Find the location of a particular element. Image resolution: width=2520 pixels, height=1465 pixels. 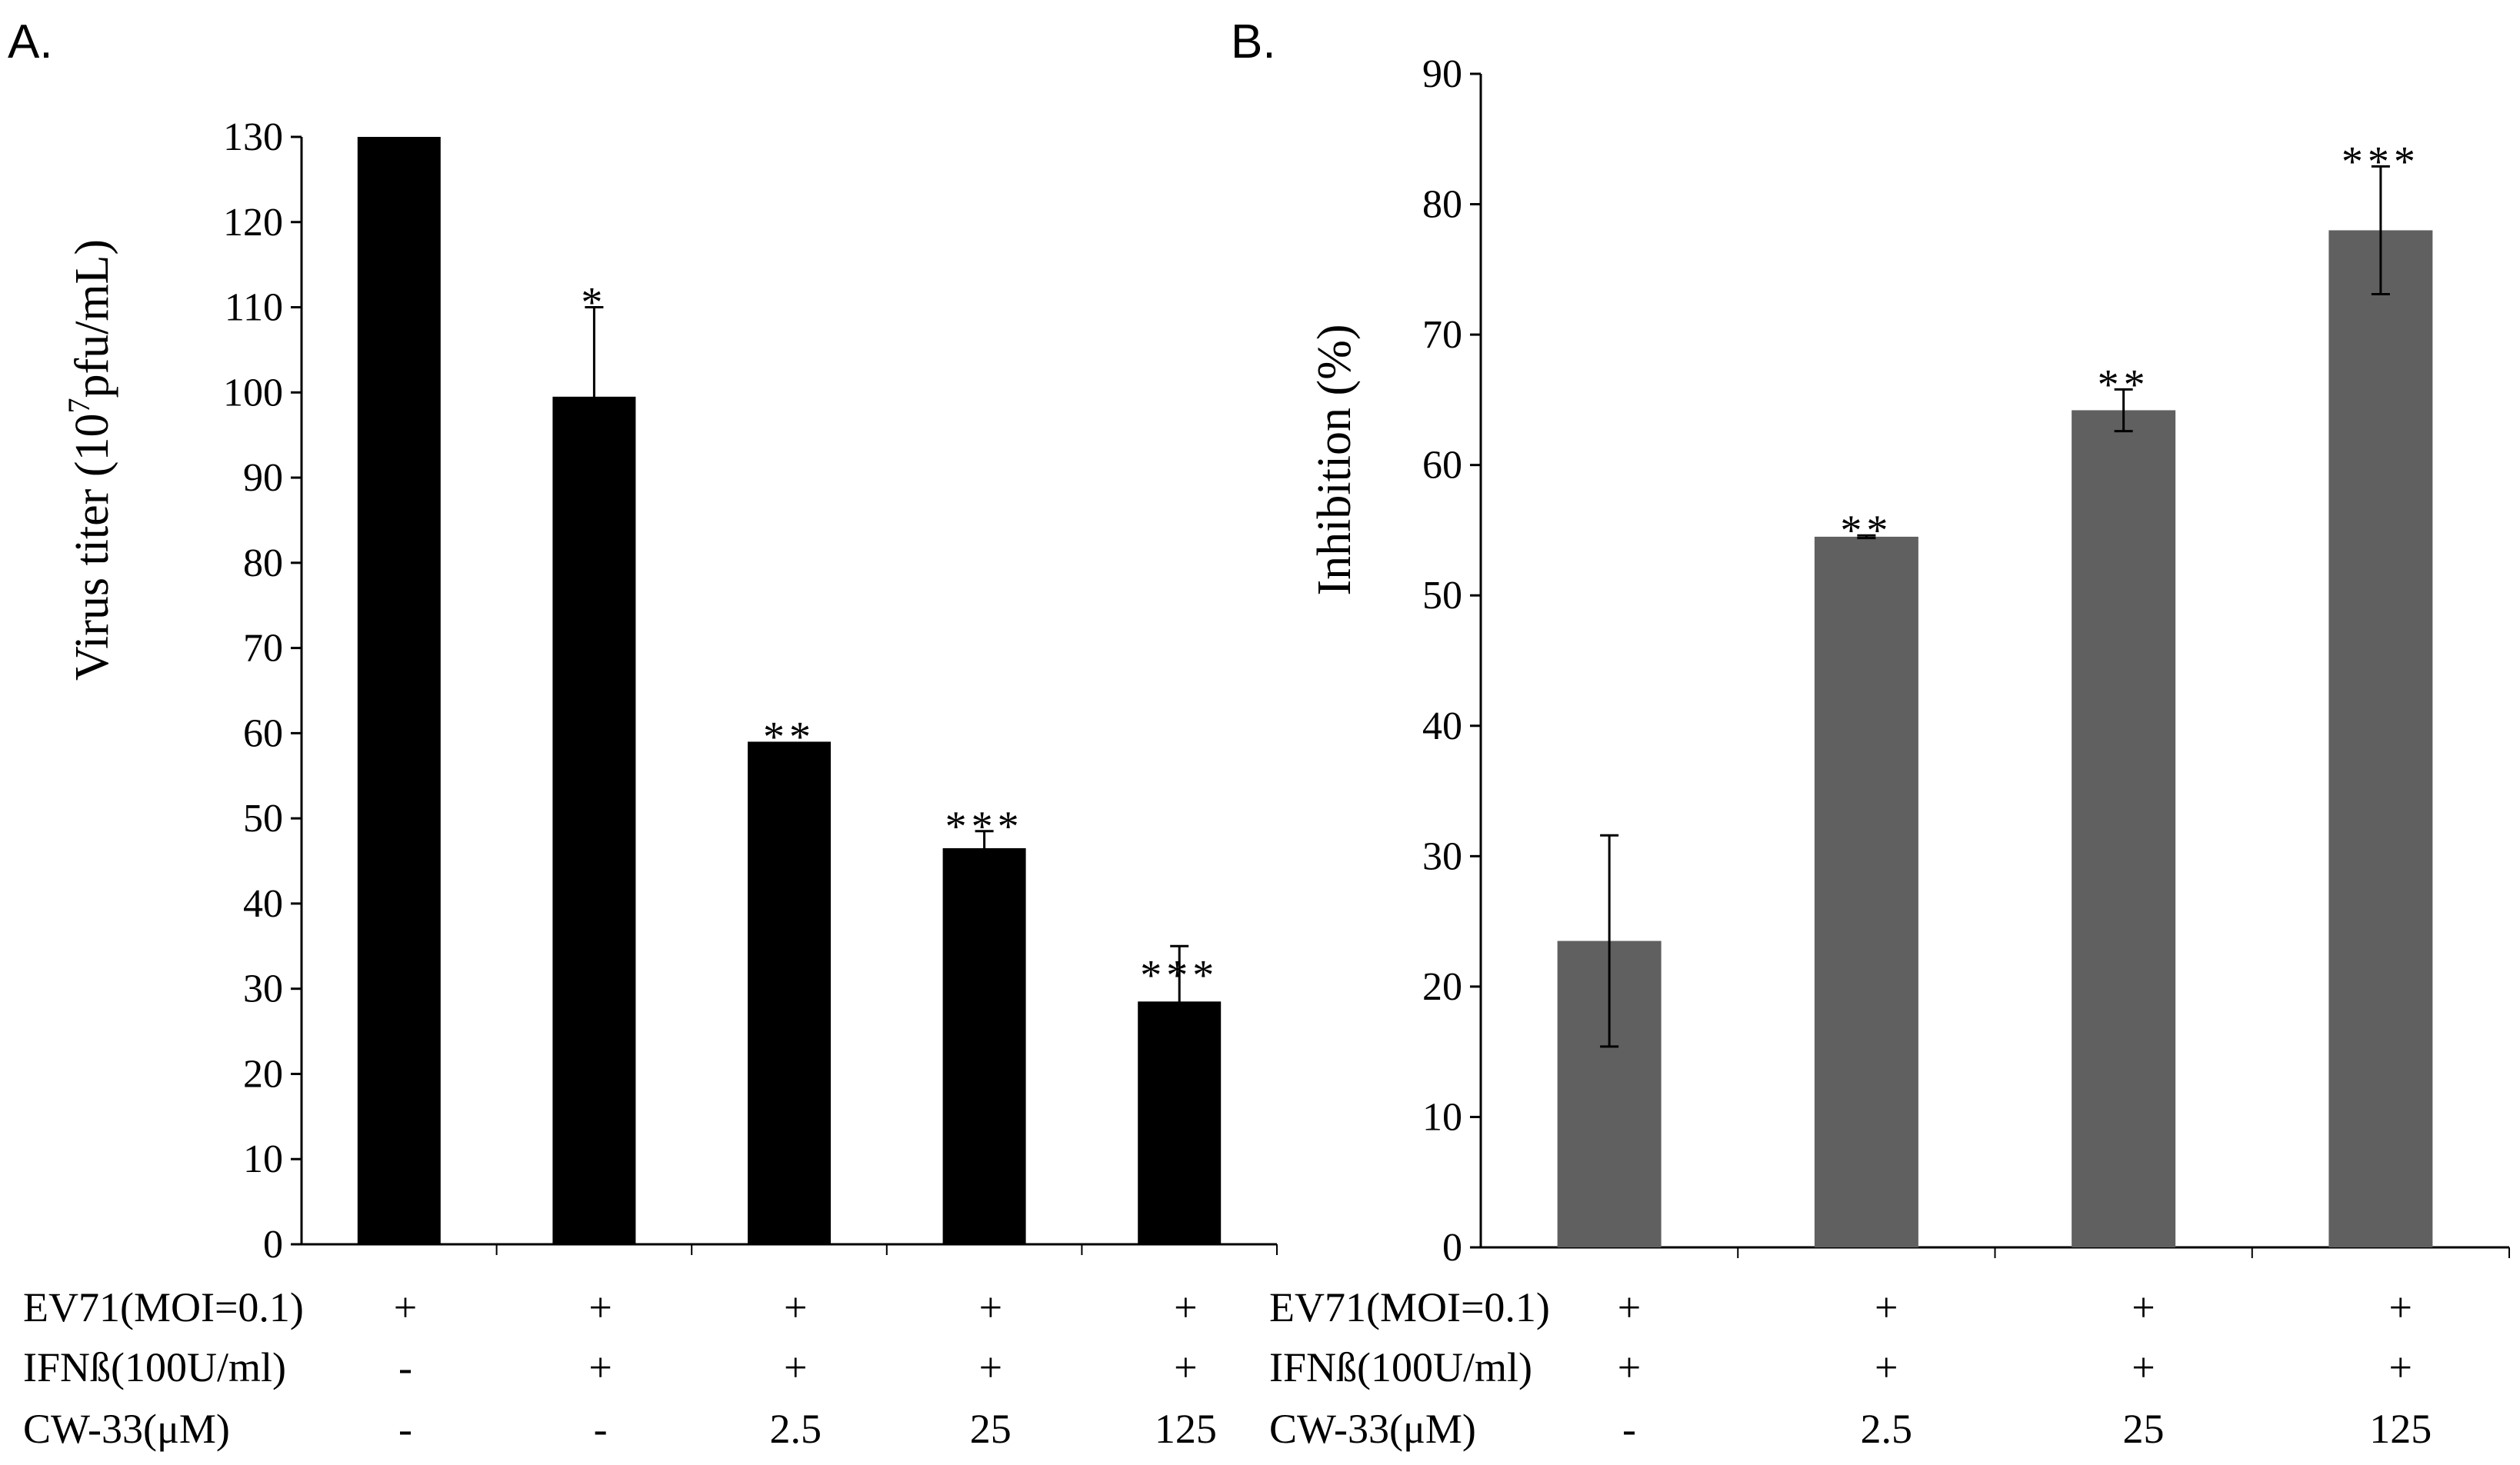

y-tick-label: 110 is located at coordinates (254, 308).